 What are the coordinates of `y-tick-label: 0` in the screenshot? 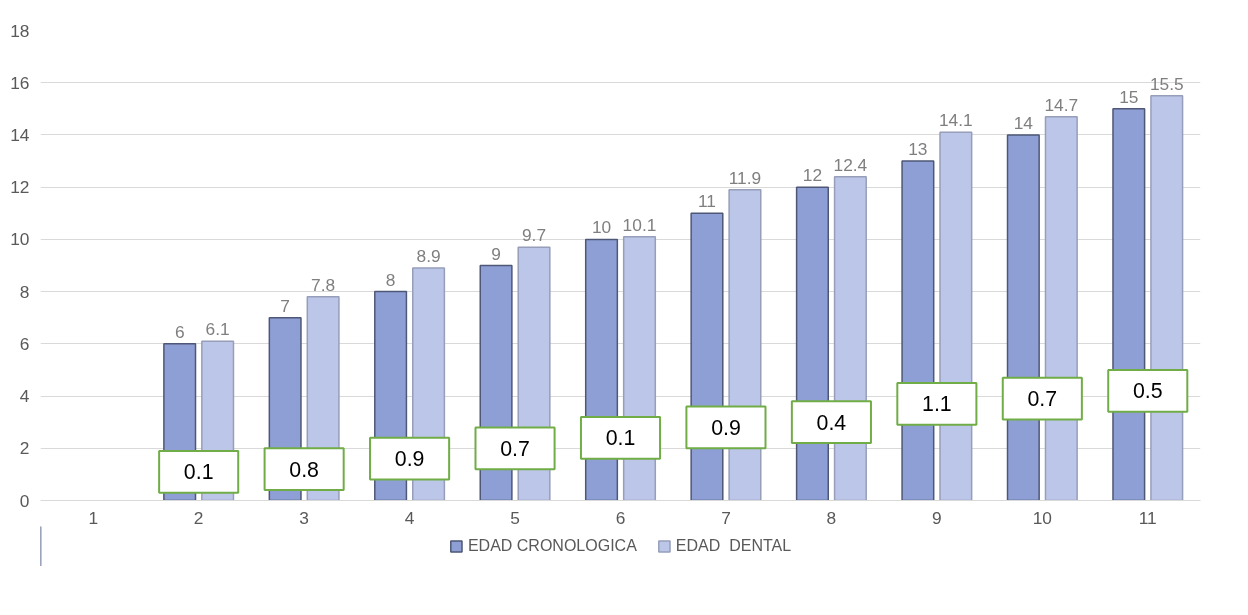 It's located at (24, 500).